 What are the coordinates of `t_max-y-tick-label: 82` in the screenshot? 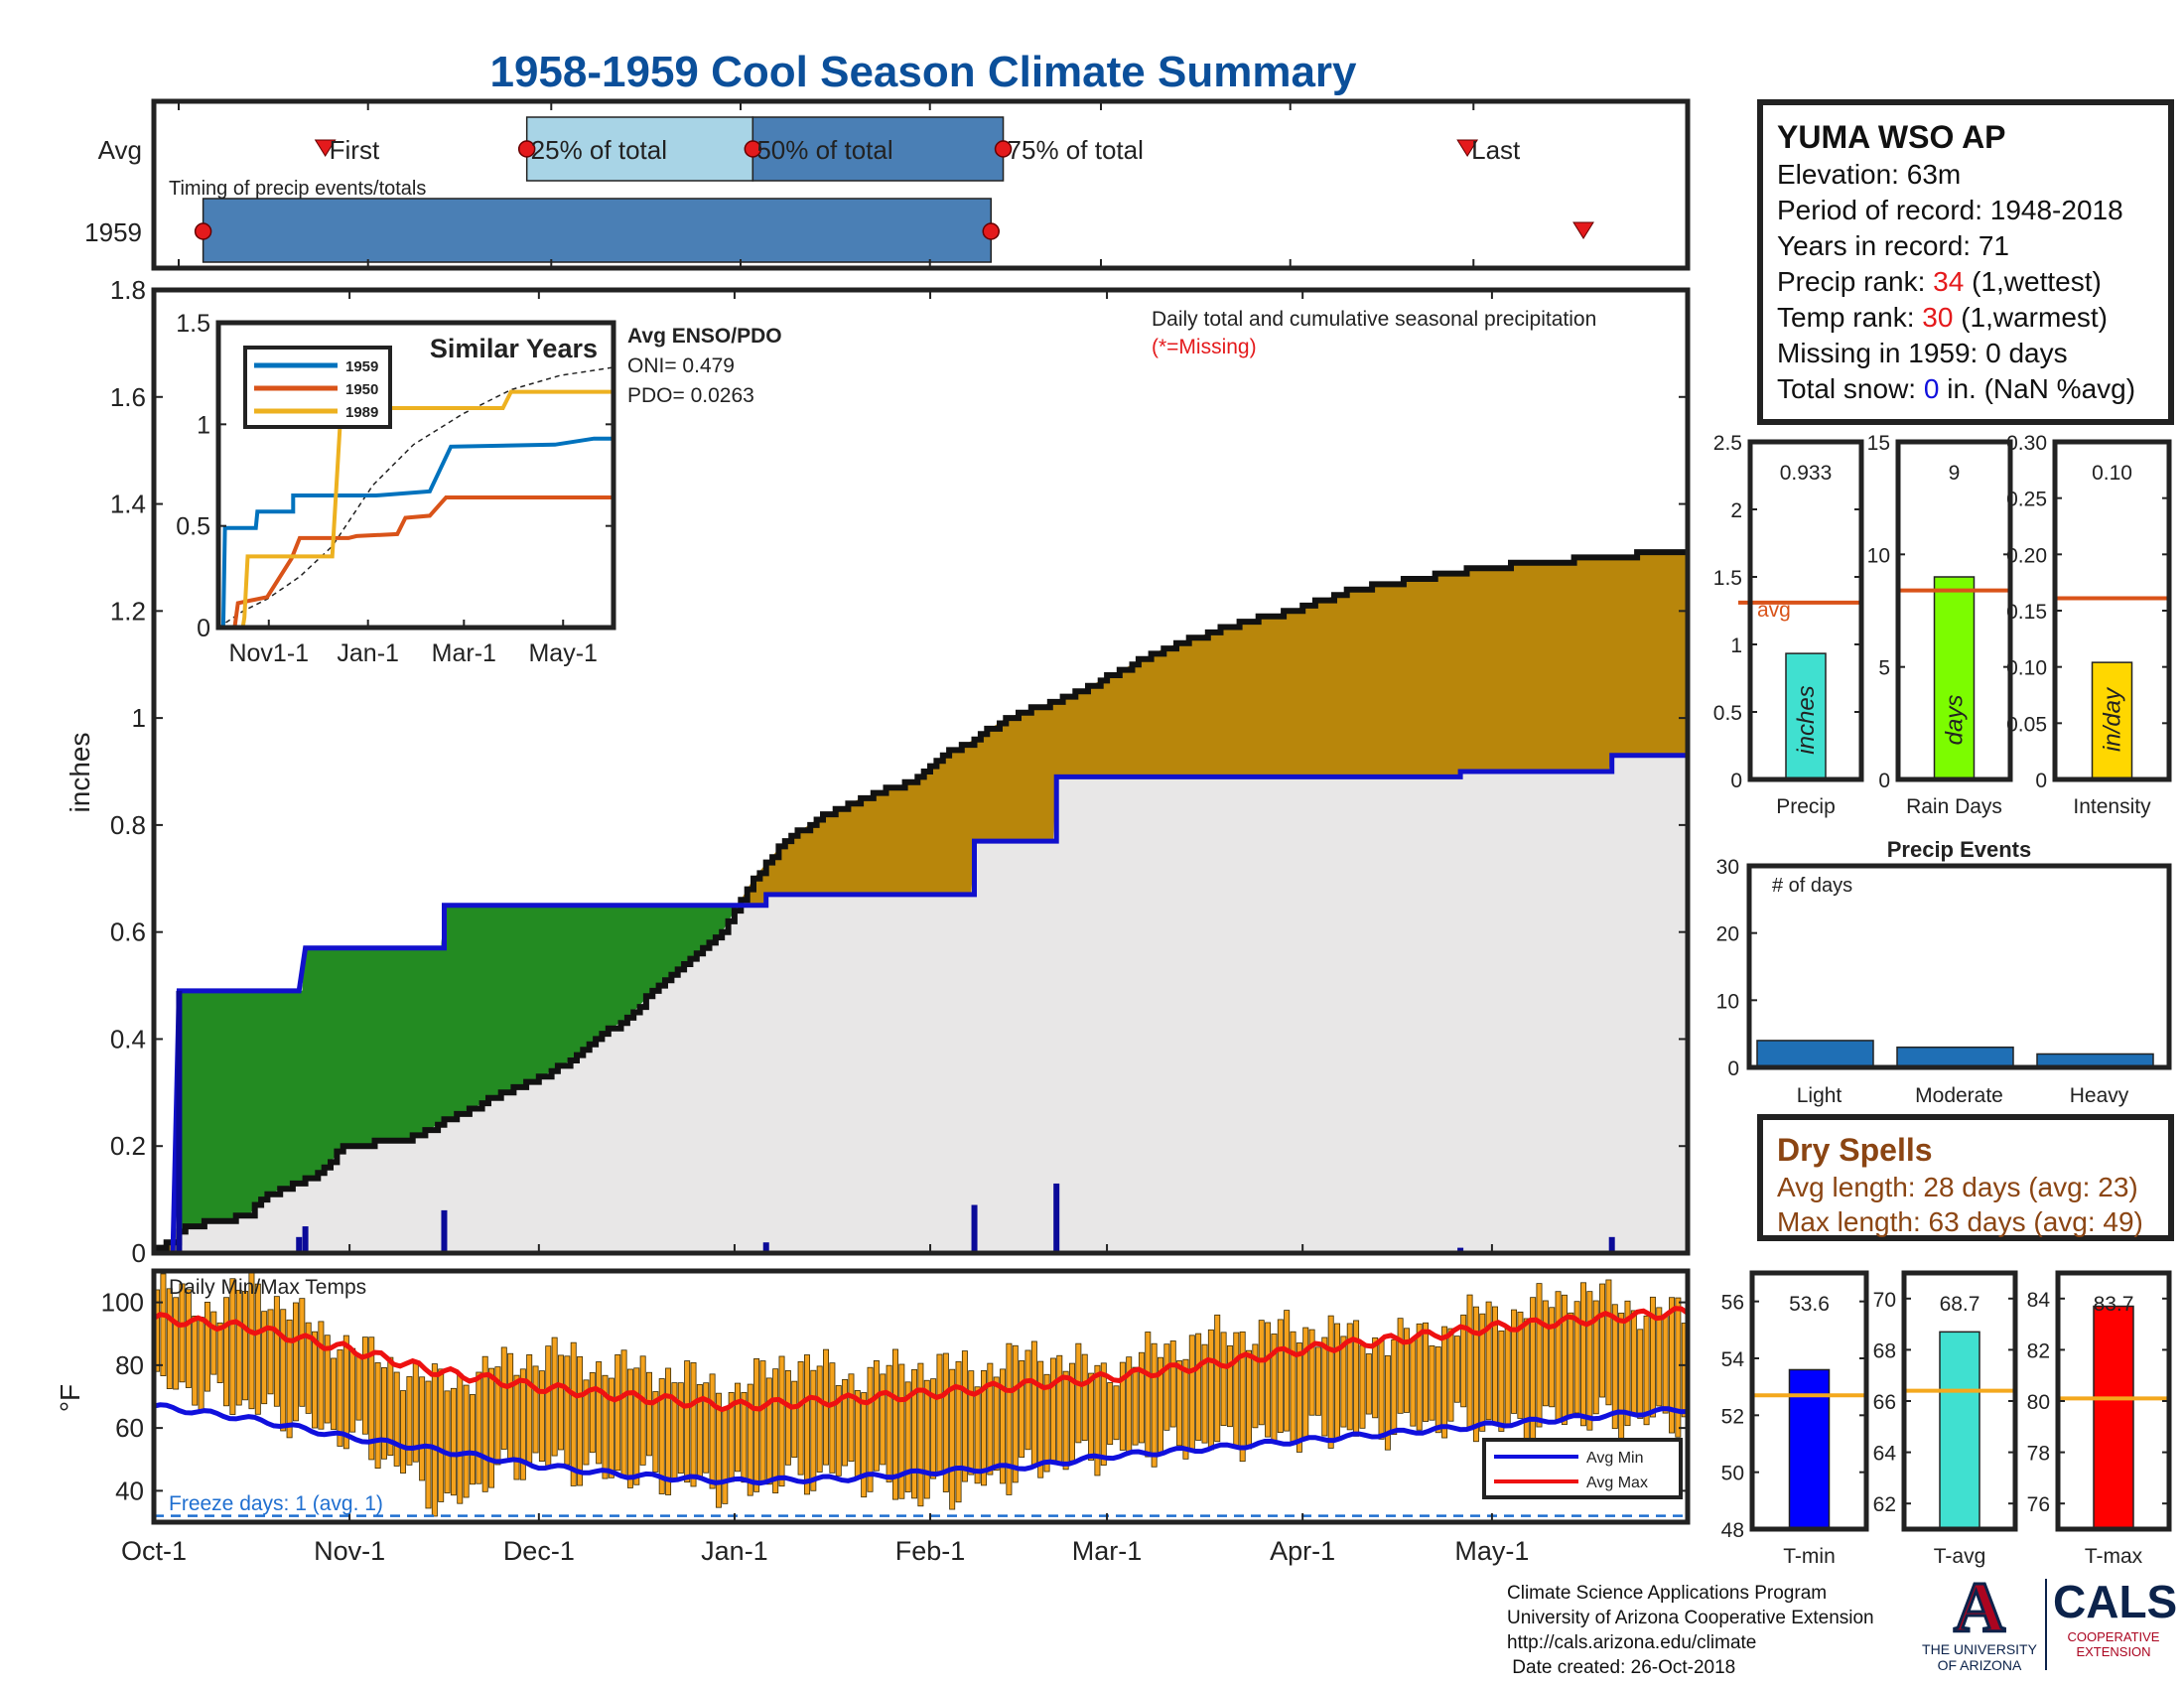 It's located at (2038, 1350).